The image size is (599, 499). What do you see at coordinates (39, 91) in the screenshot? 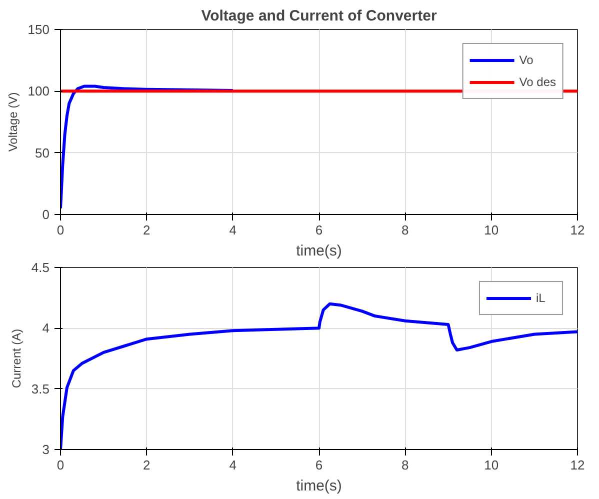
I see `y-tick-label: 100` at bounding box center [39, 91].